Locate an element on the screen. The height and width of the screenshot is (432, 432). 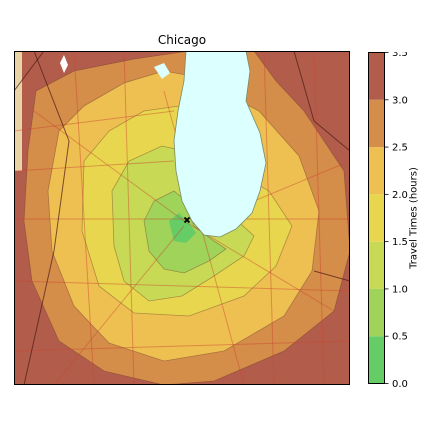
map-title: Chicago is located at coordinates (182, 40).